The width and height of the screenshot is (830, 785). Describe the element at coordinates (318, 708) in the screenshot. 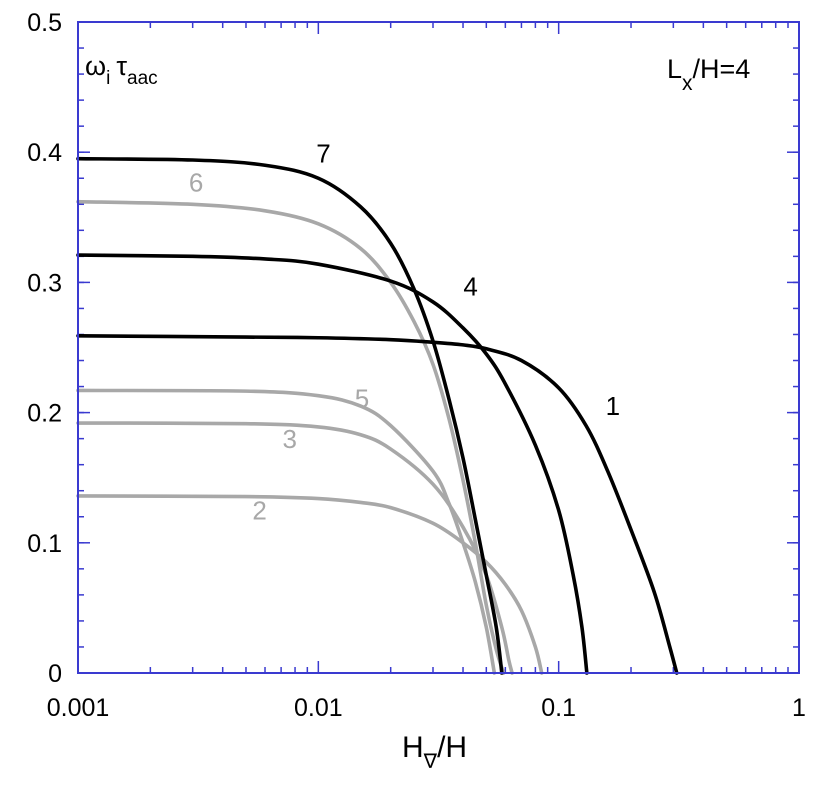

I see `x-tick-label: 0.01` at that location.